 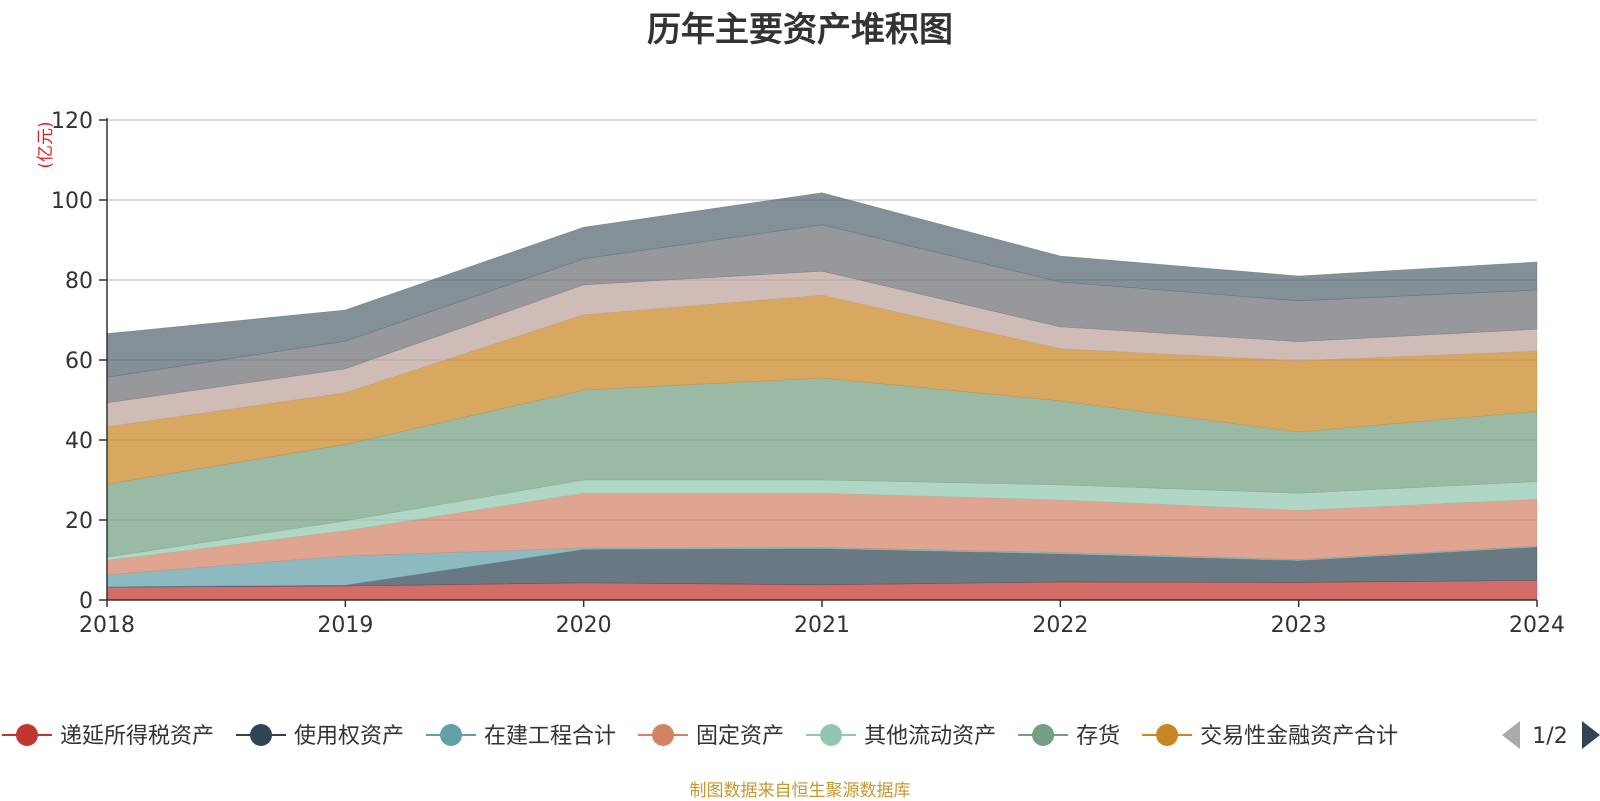 What do you see at coordinates (107, 625) in the screenshot?
I see `x-tick-label: 2018` at bounding box center [107, 625].